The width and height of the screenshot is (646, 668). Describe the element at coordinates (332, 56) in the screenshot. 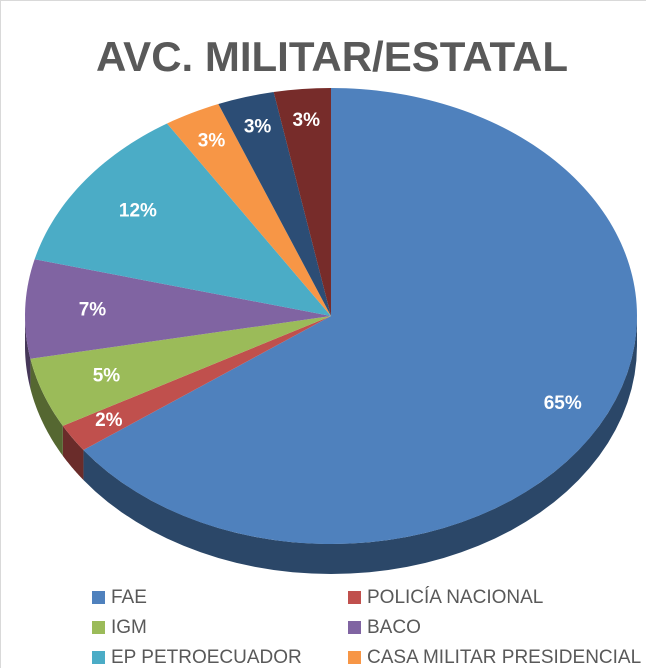

I see `chart-title: AVC. MILITAR/ESTATAL` at that location.